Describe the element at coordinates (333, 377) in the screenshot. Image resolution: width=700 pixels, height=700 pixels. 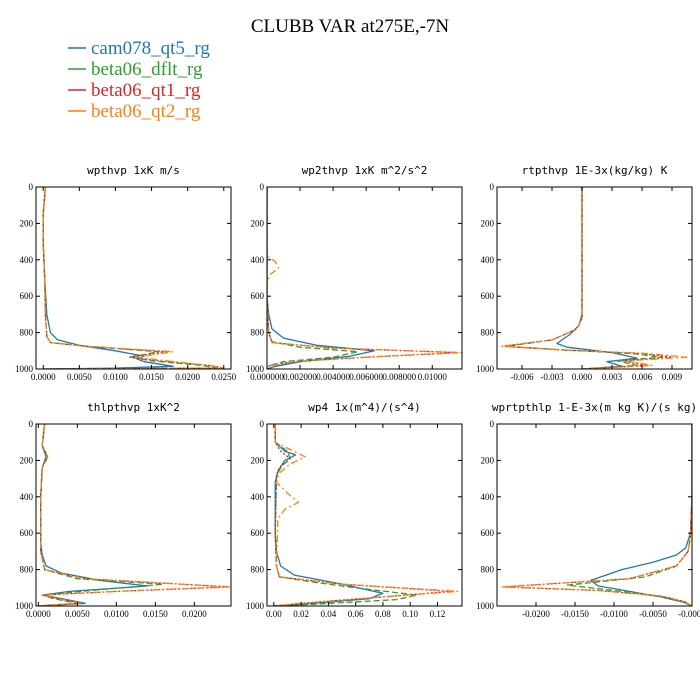
I see `x-tick-label: 0.004000` at that location.